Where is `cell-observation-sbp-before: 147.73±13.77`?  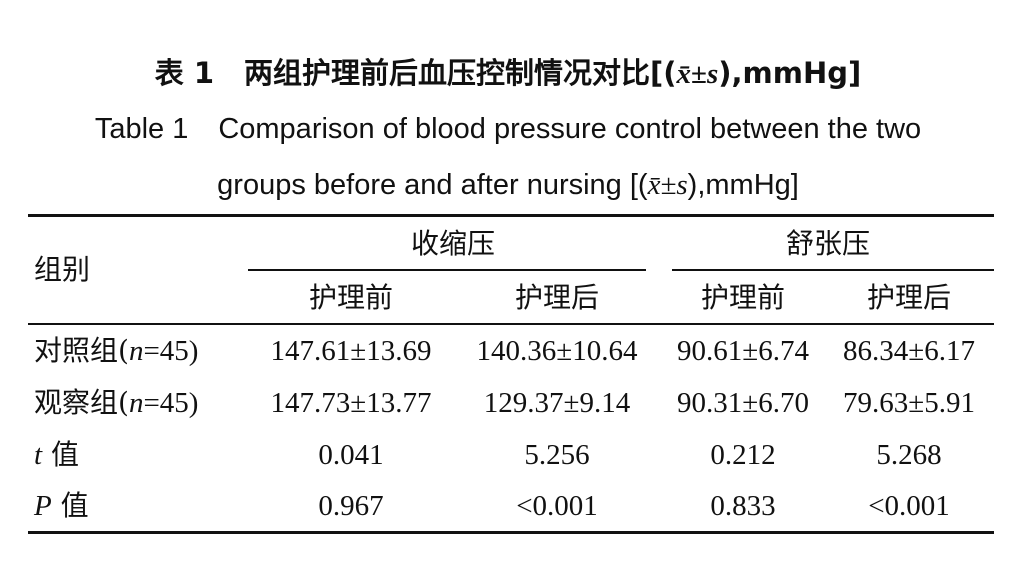 cell-observation-sbp-before: 147.73±13.77 is located at coordinates (351, 403).